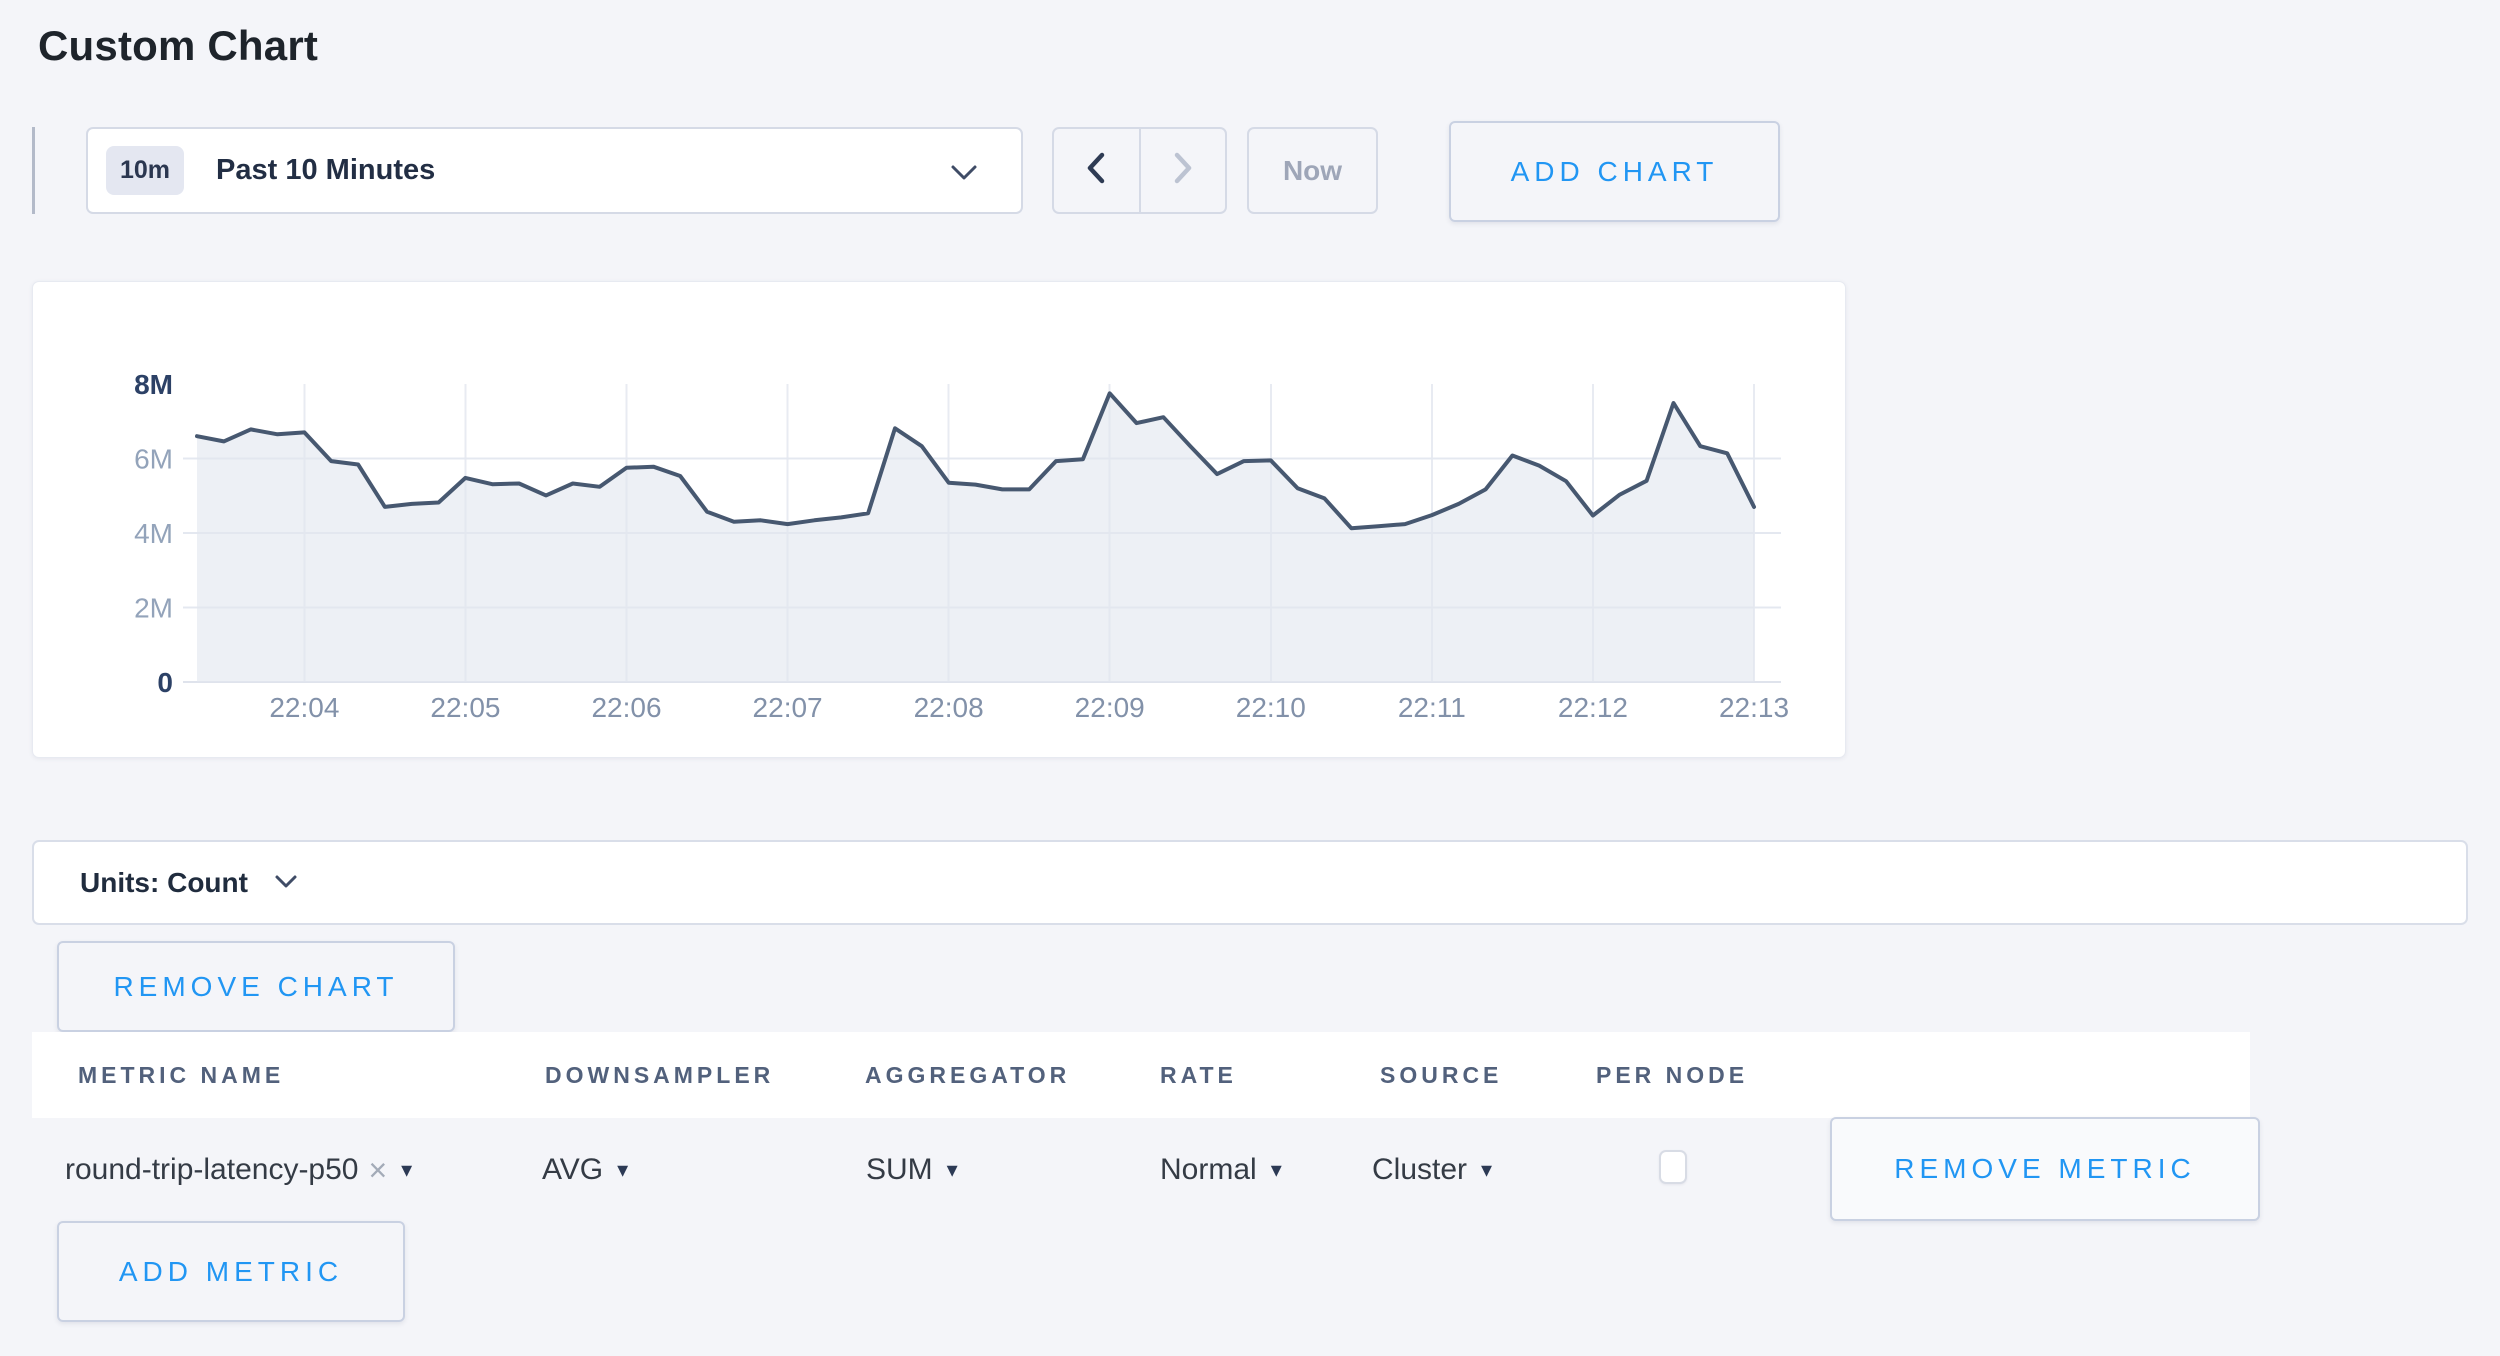 The height and width of the screenshot is (1356, 2500). What do you see at coordinates (178, 45) in the screenshot?
I see `page-title: Custom Chart` at bounding box center [178, 45].